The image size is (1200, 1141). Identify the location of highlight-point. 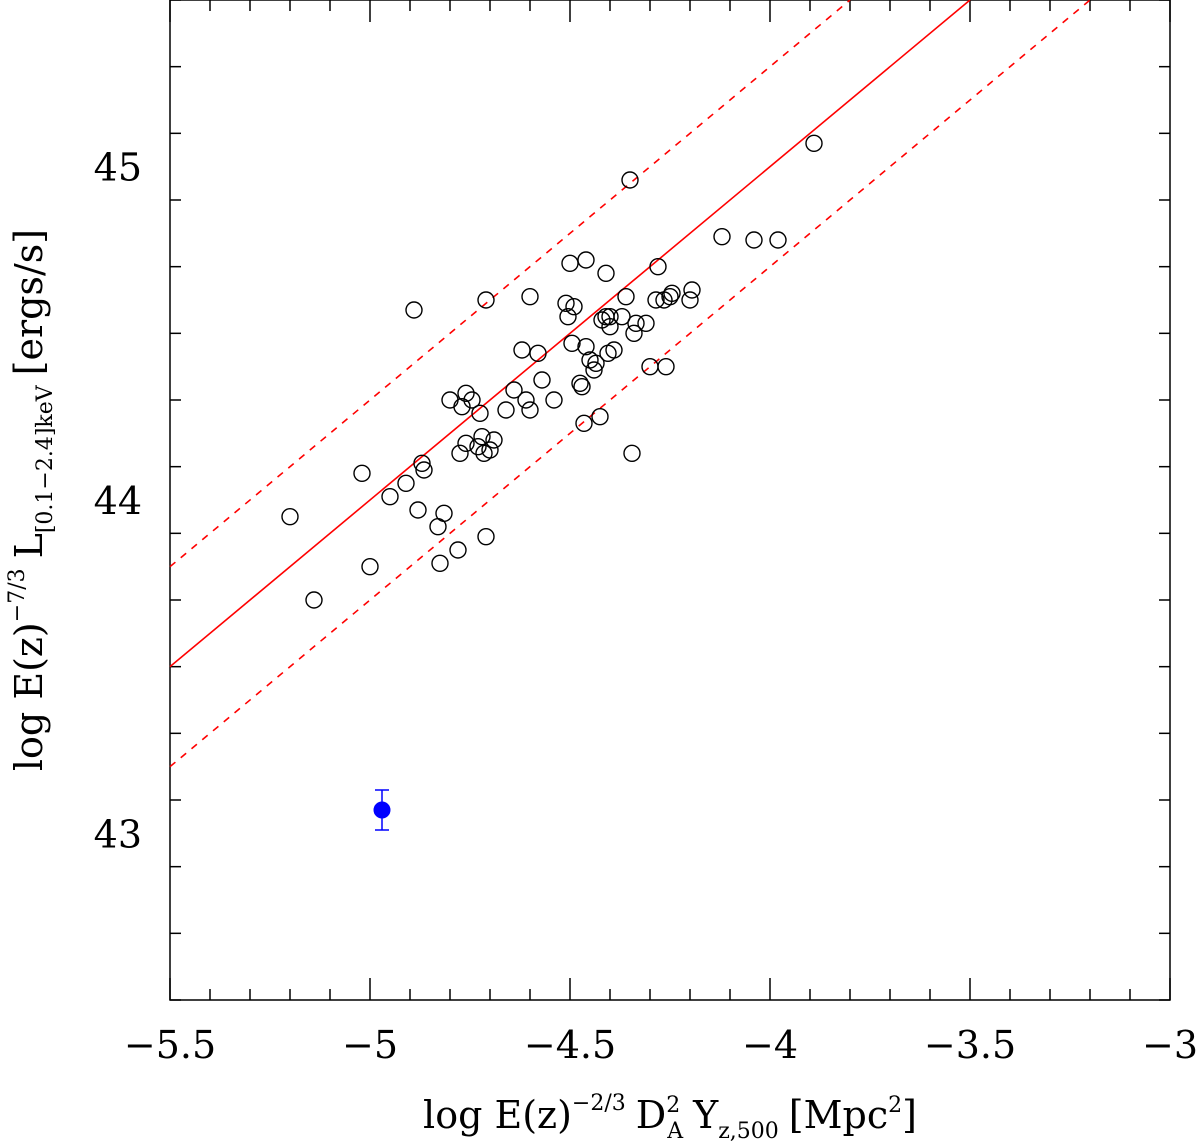
(382, 810).